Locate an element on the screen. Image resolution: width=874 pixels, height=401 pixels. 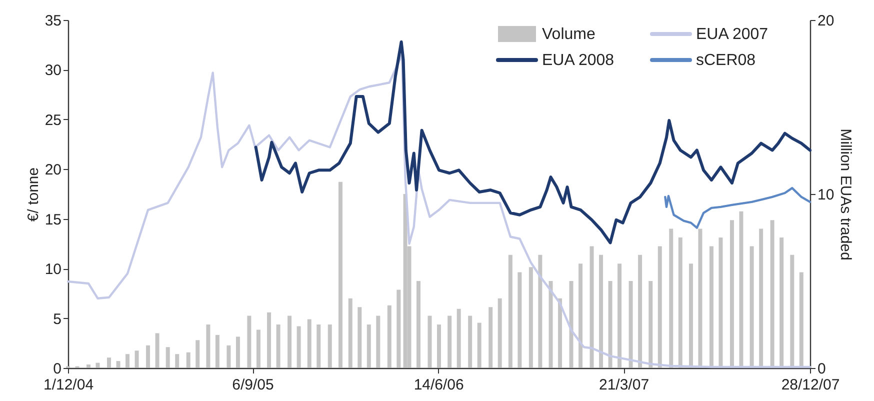
legend-label: Volume is located at coordinates (569, 34).